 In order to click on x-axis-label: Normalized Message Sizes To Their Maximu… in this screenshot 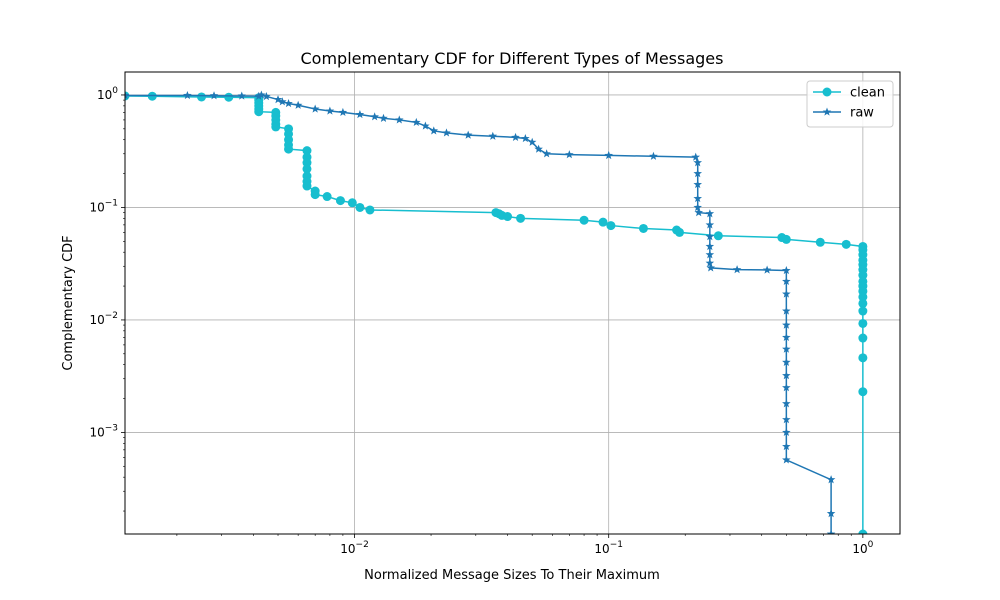, I will do `click(512, 575)`.